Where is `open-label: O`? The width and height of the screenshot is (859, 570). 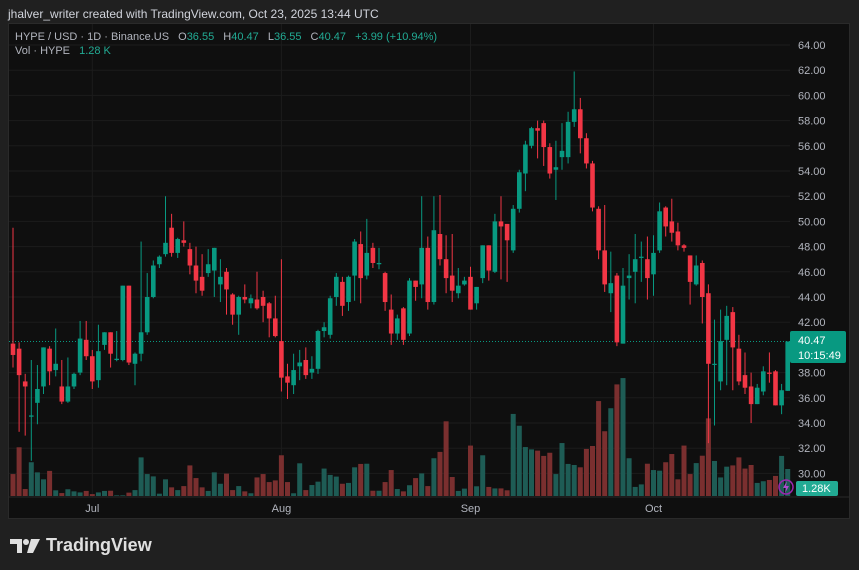 open-label: O is located at coordinates (182, 37).